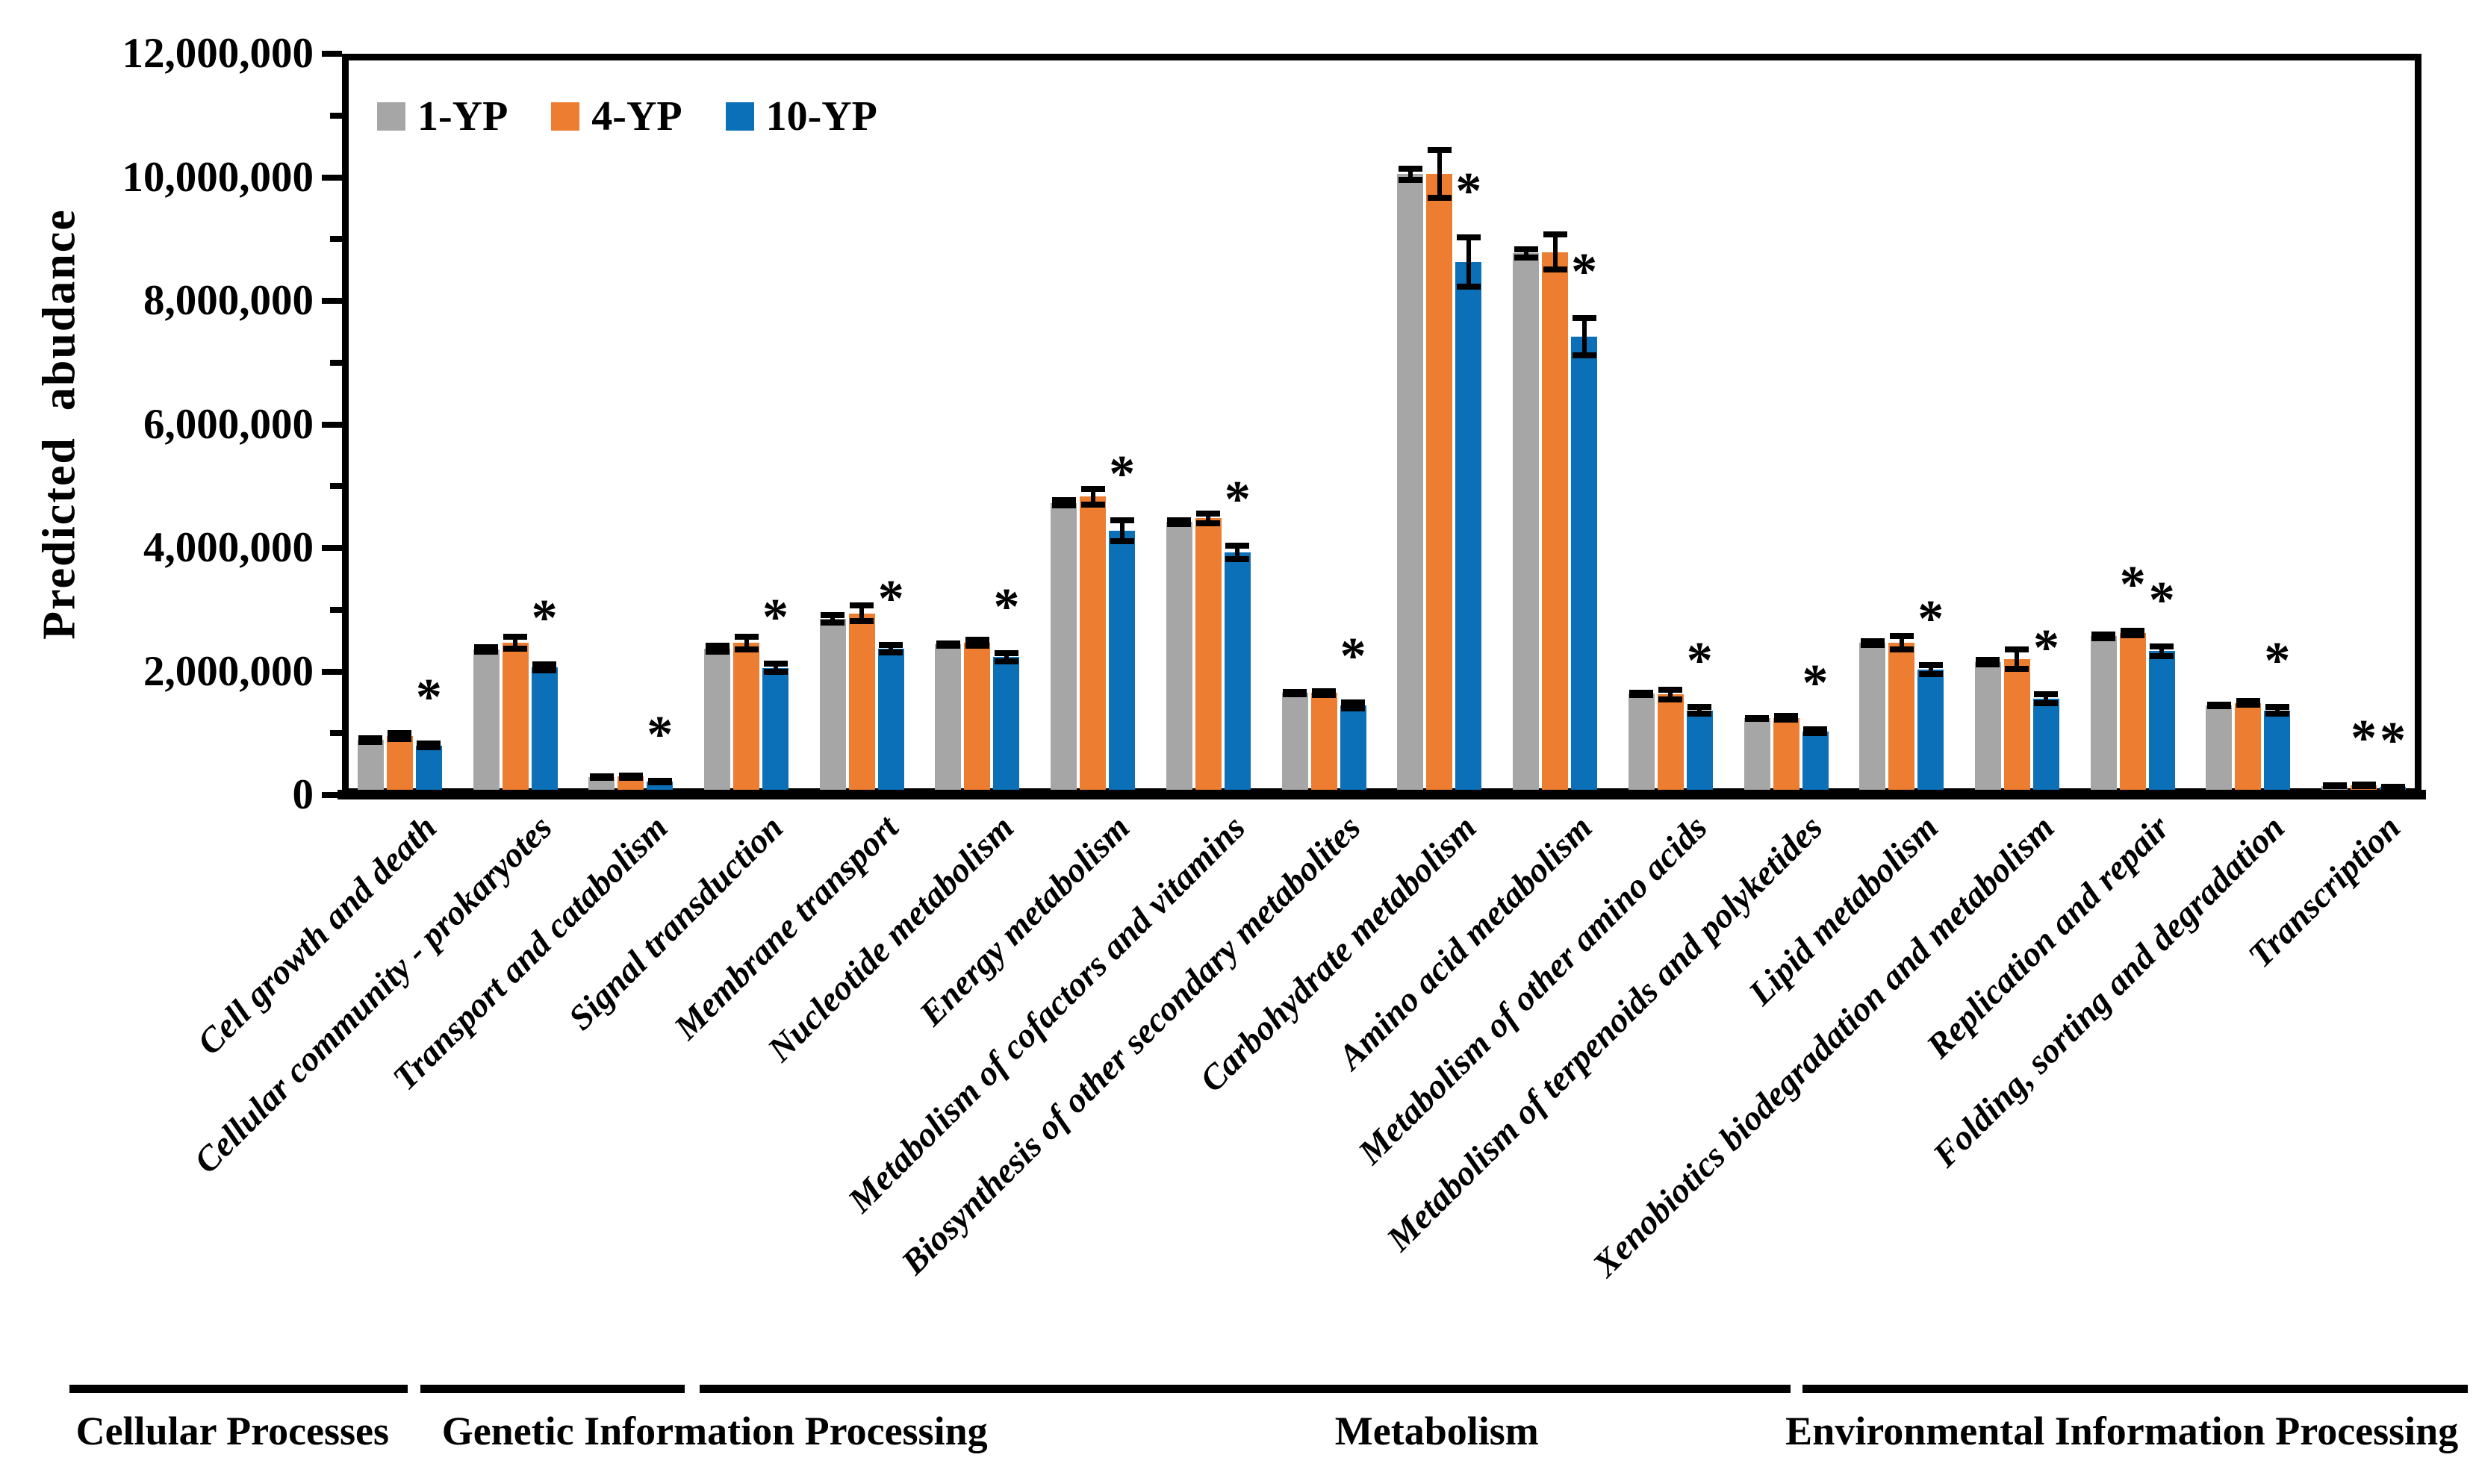 The height and width of the screenshot is (1484, 2473). Describe the element at coordinates (228, 300) in the screenshot. I see `y-tick-label: 8,000,000` at that location.